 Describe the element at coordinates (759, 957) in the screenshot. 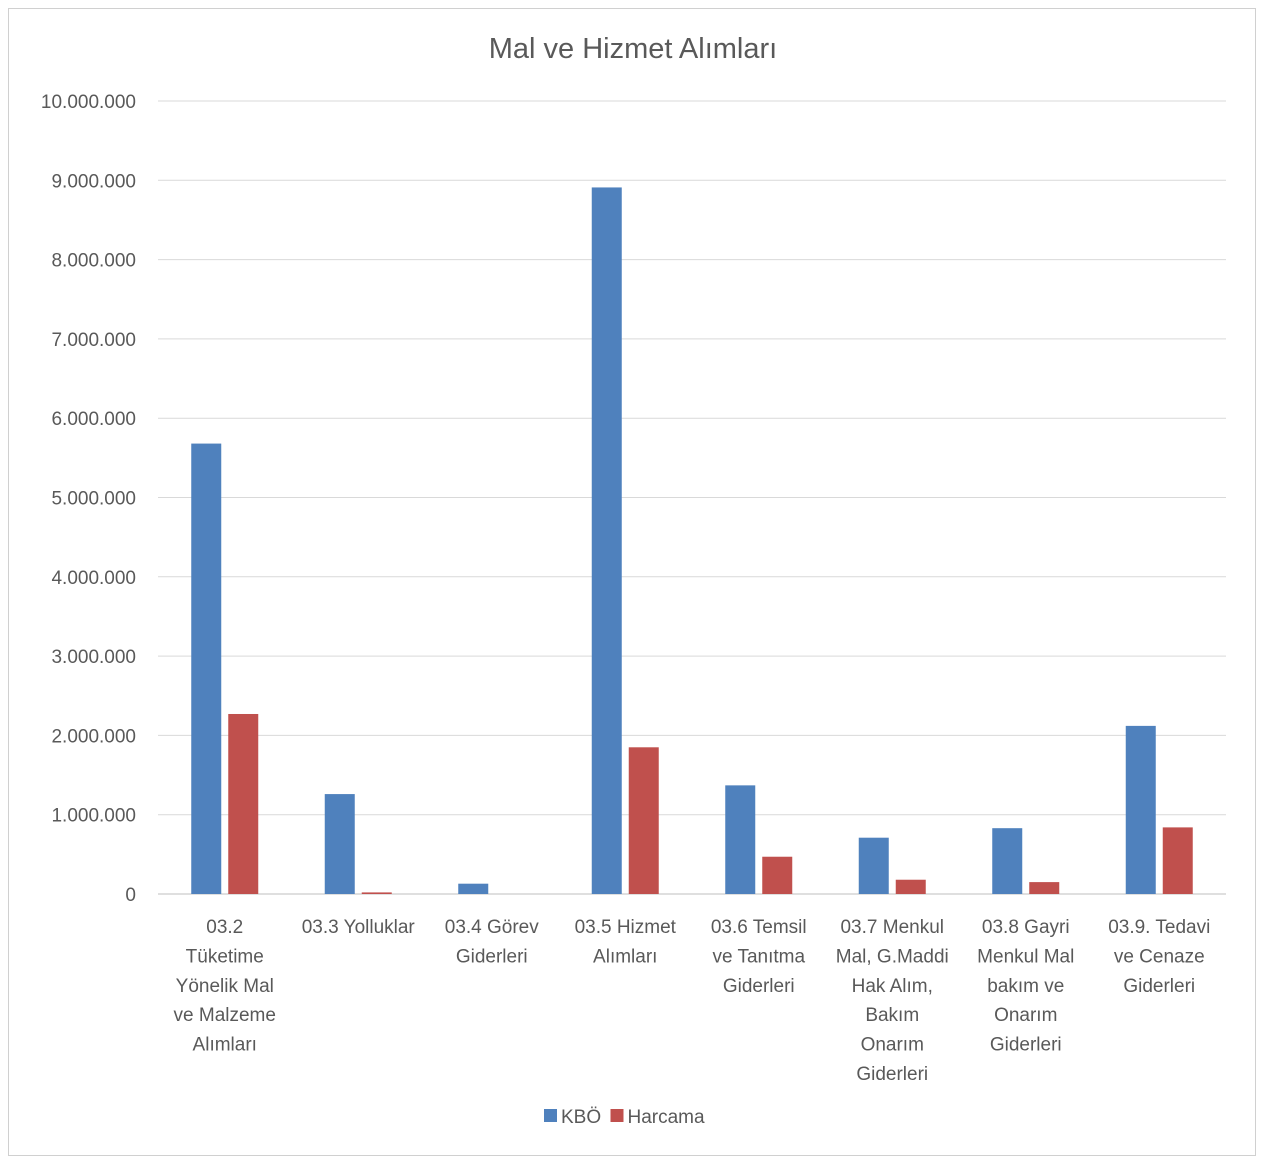

I see `x-category-label: 03.6 Temsil ve Tanıtma Giderleri` at that location.